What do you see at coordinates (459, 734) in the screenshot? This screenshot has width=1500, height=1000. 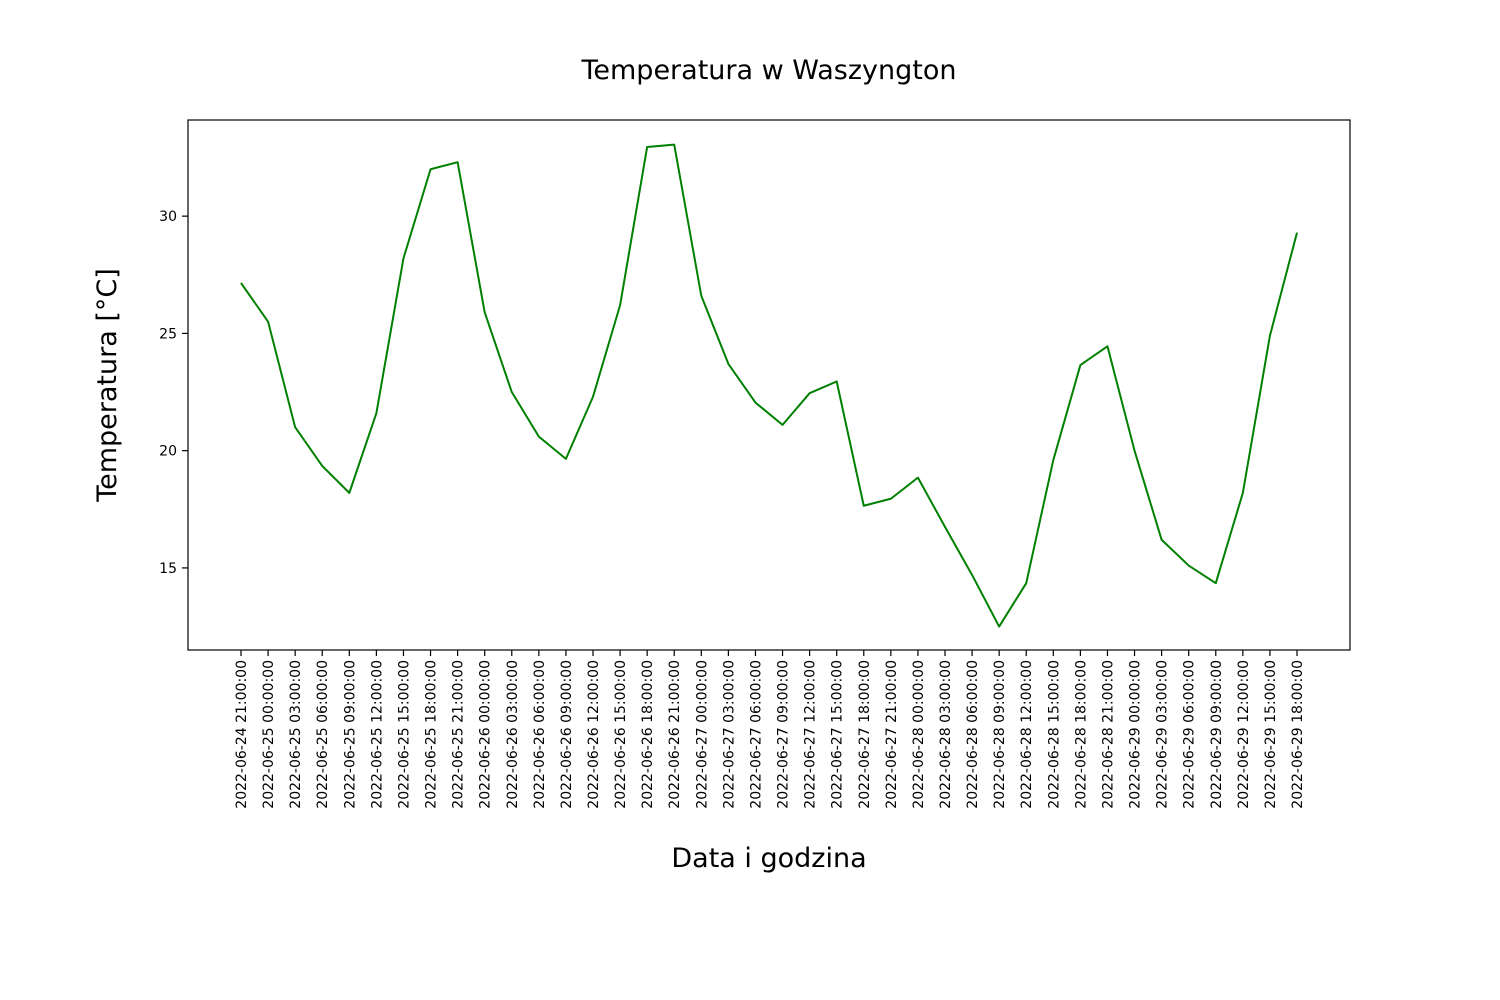 I see `x-tick-label: 2022-06-25 21:00:00` at bounding box center [459, 734].